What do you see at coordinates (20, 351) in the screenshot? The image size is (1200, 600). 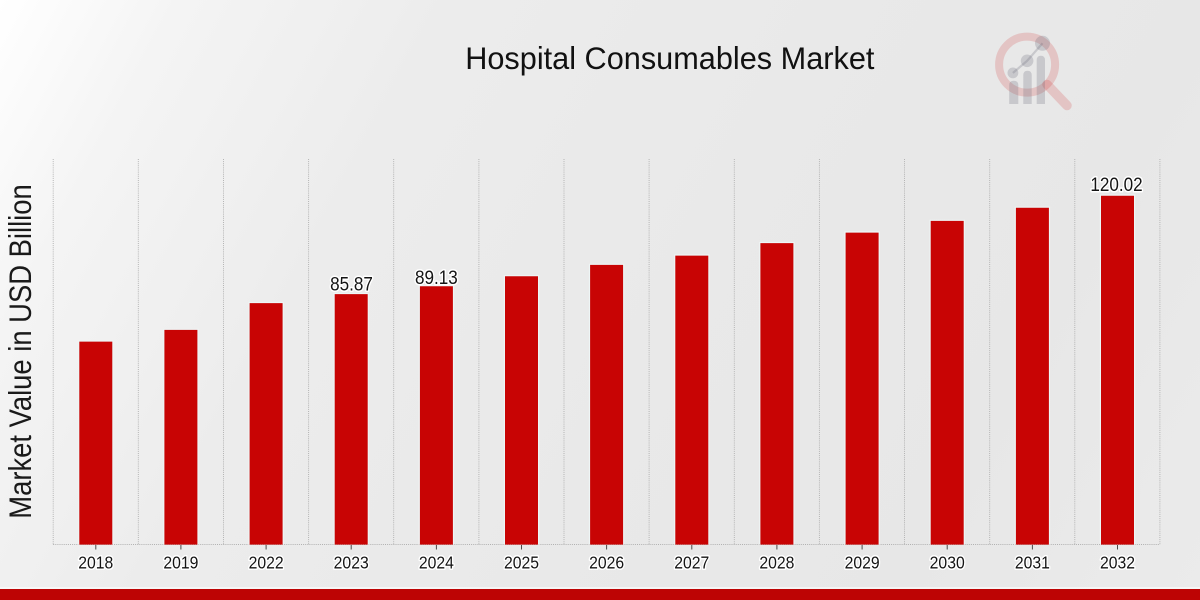 I see `svg-text: Market Value in USD Billion` at bounding box center [20, 351].